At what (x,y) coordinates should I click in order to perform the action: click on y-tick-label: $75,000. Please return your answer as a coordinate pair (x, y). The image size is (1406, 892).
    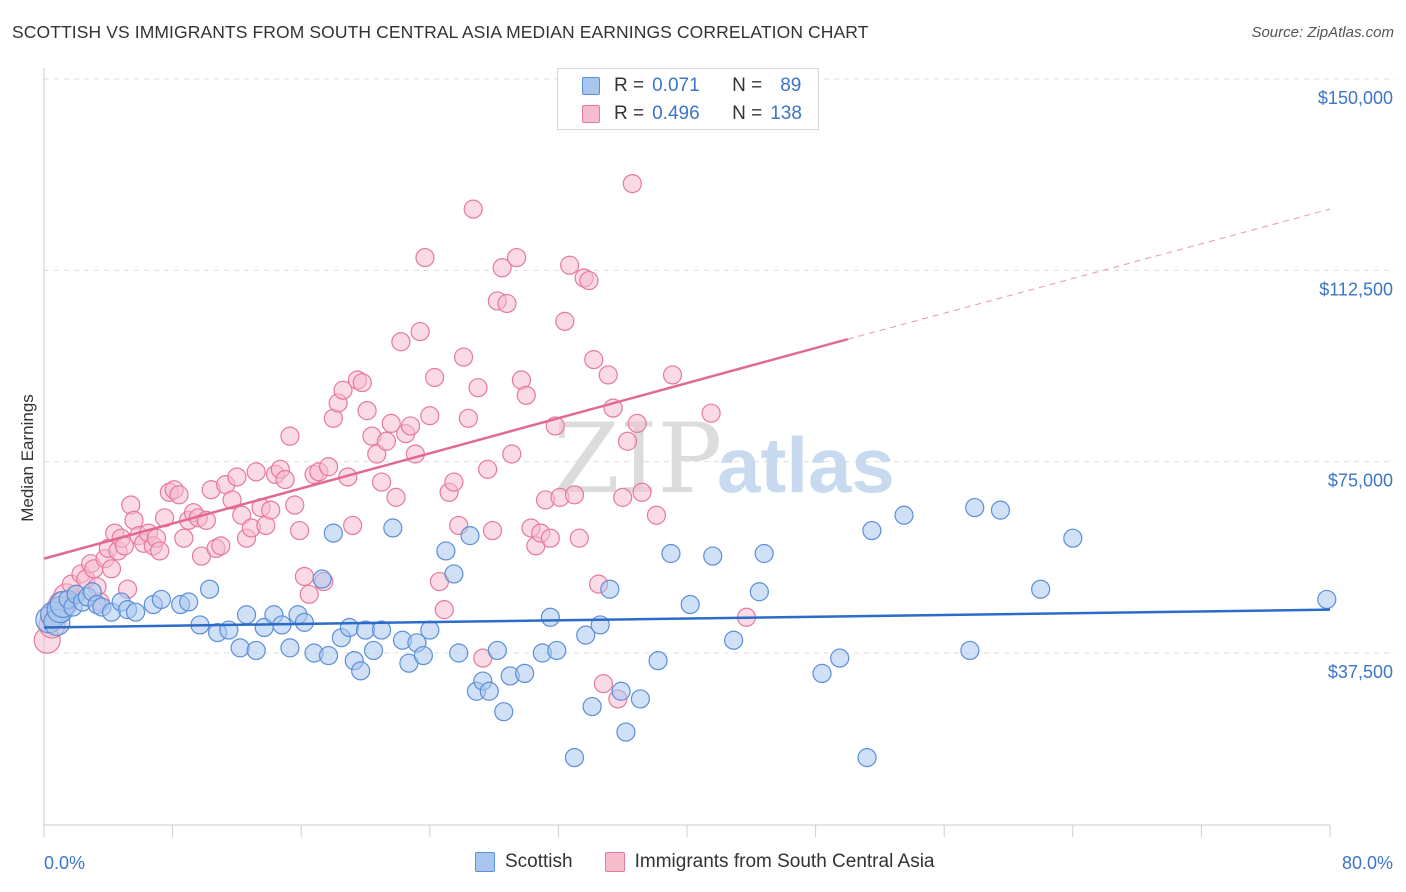
    Looking at the image, I should click on (1360, 481).